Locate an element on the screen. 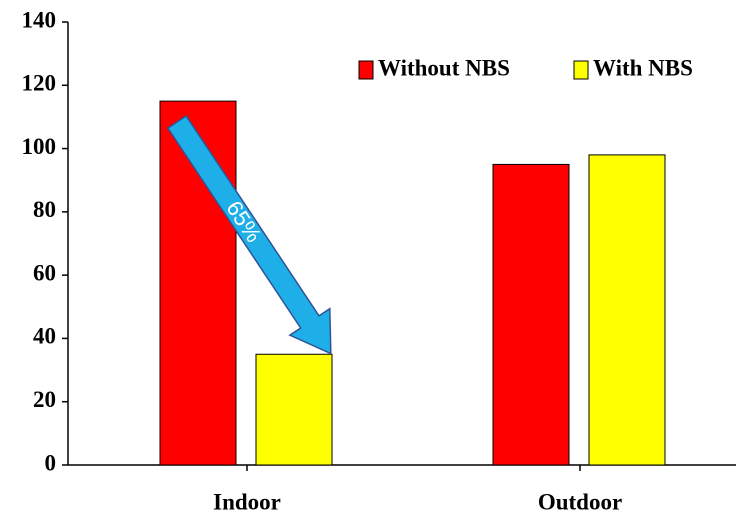  y-tick-label: 80 is located at coordinates (44, 209).